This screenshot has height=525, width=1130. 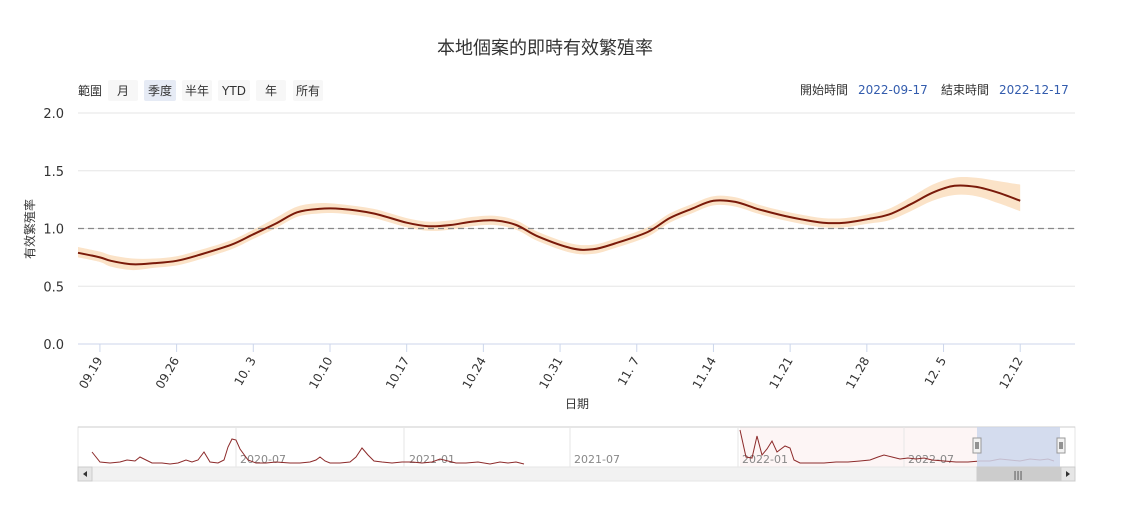 I want to click on range-button-3: YTD, so click(x=234, y=90).